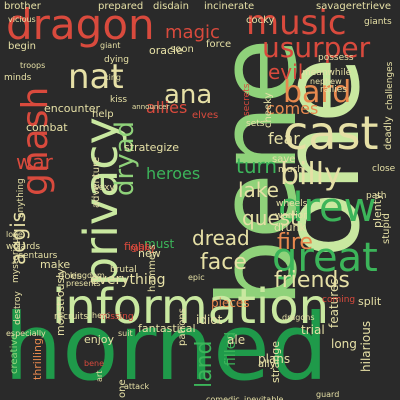 The height and width of the screenshot is (400, 400). Describe the element at coordinates (123, 270) in the screenshot. I see `word-brutal: brutal` at that location.